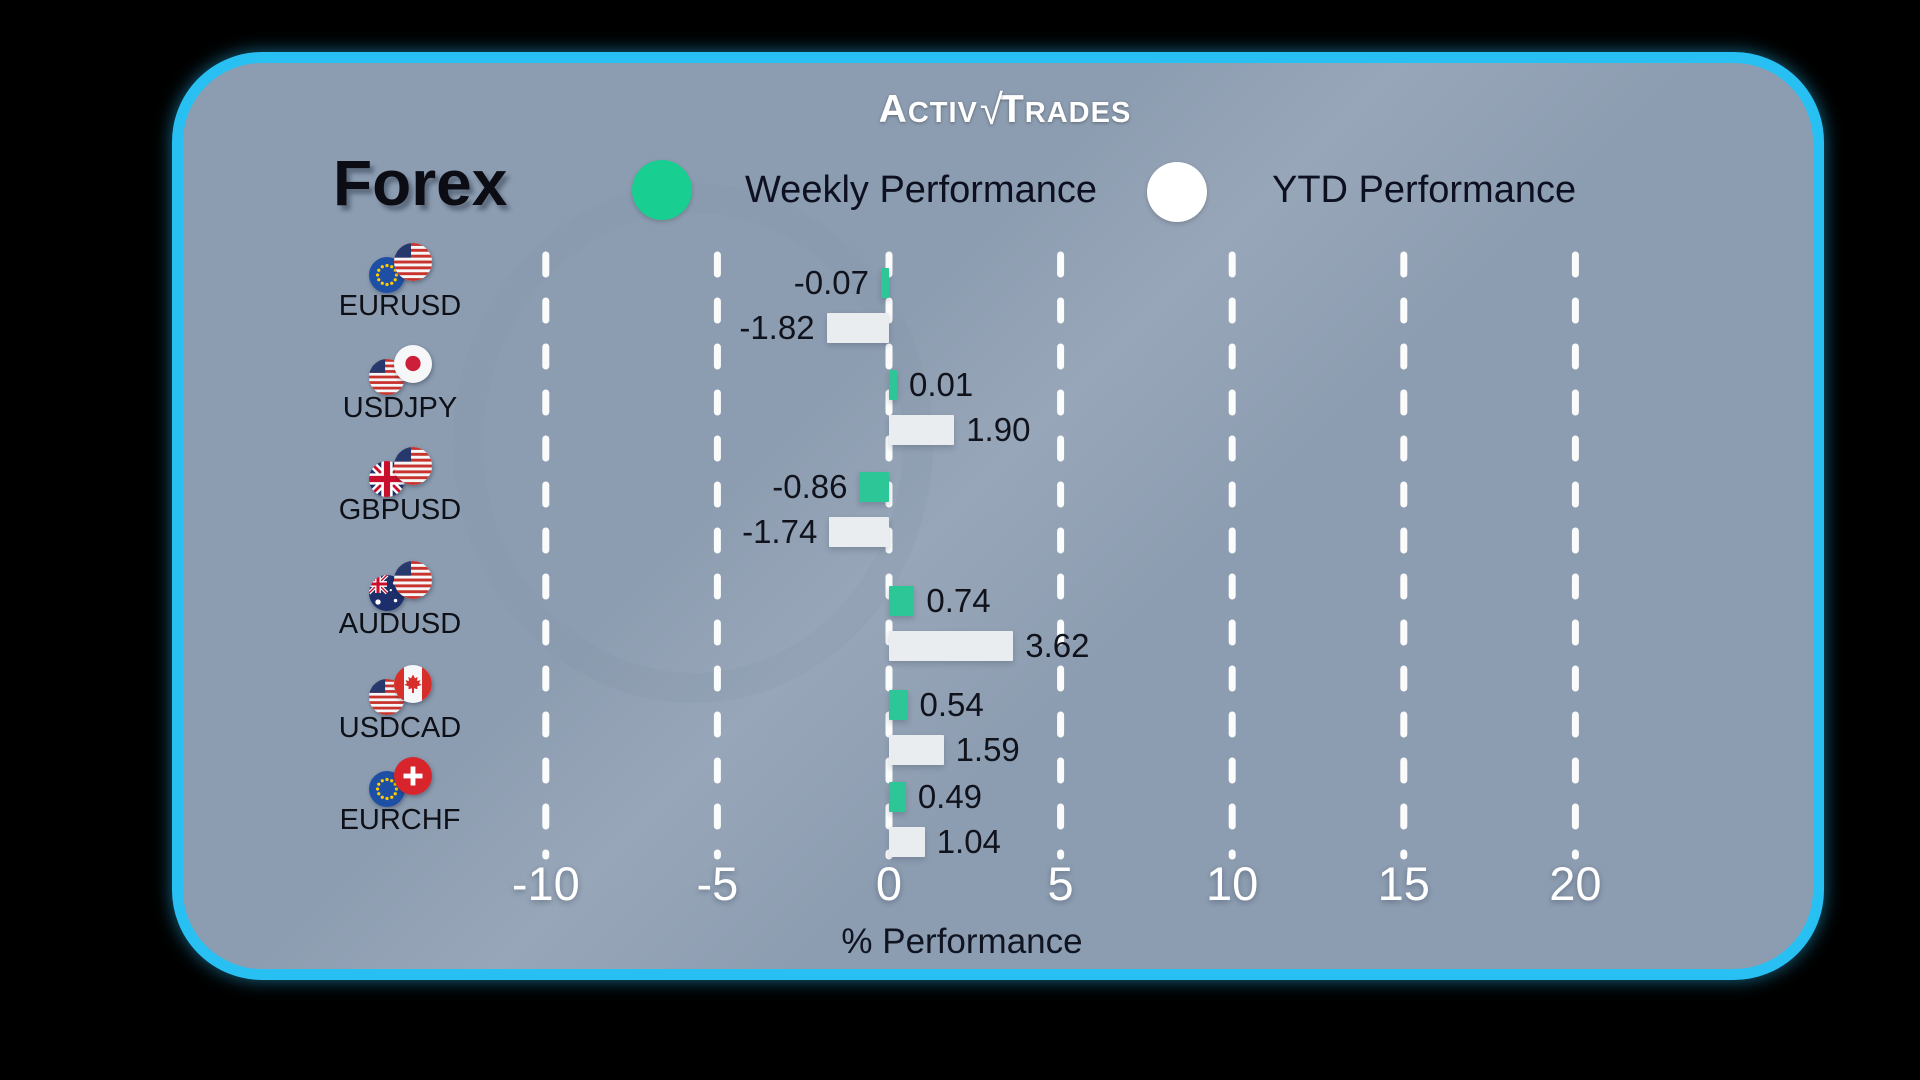 The height and width of the screenshot is (1080, 1920). I want to click on logo-text-right: Trades, so click(1065, 109).